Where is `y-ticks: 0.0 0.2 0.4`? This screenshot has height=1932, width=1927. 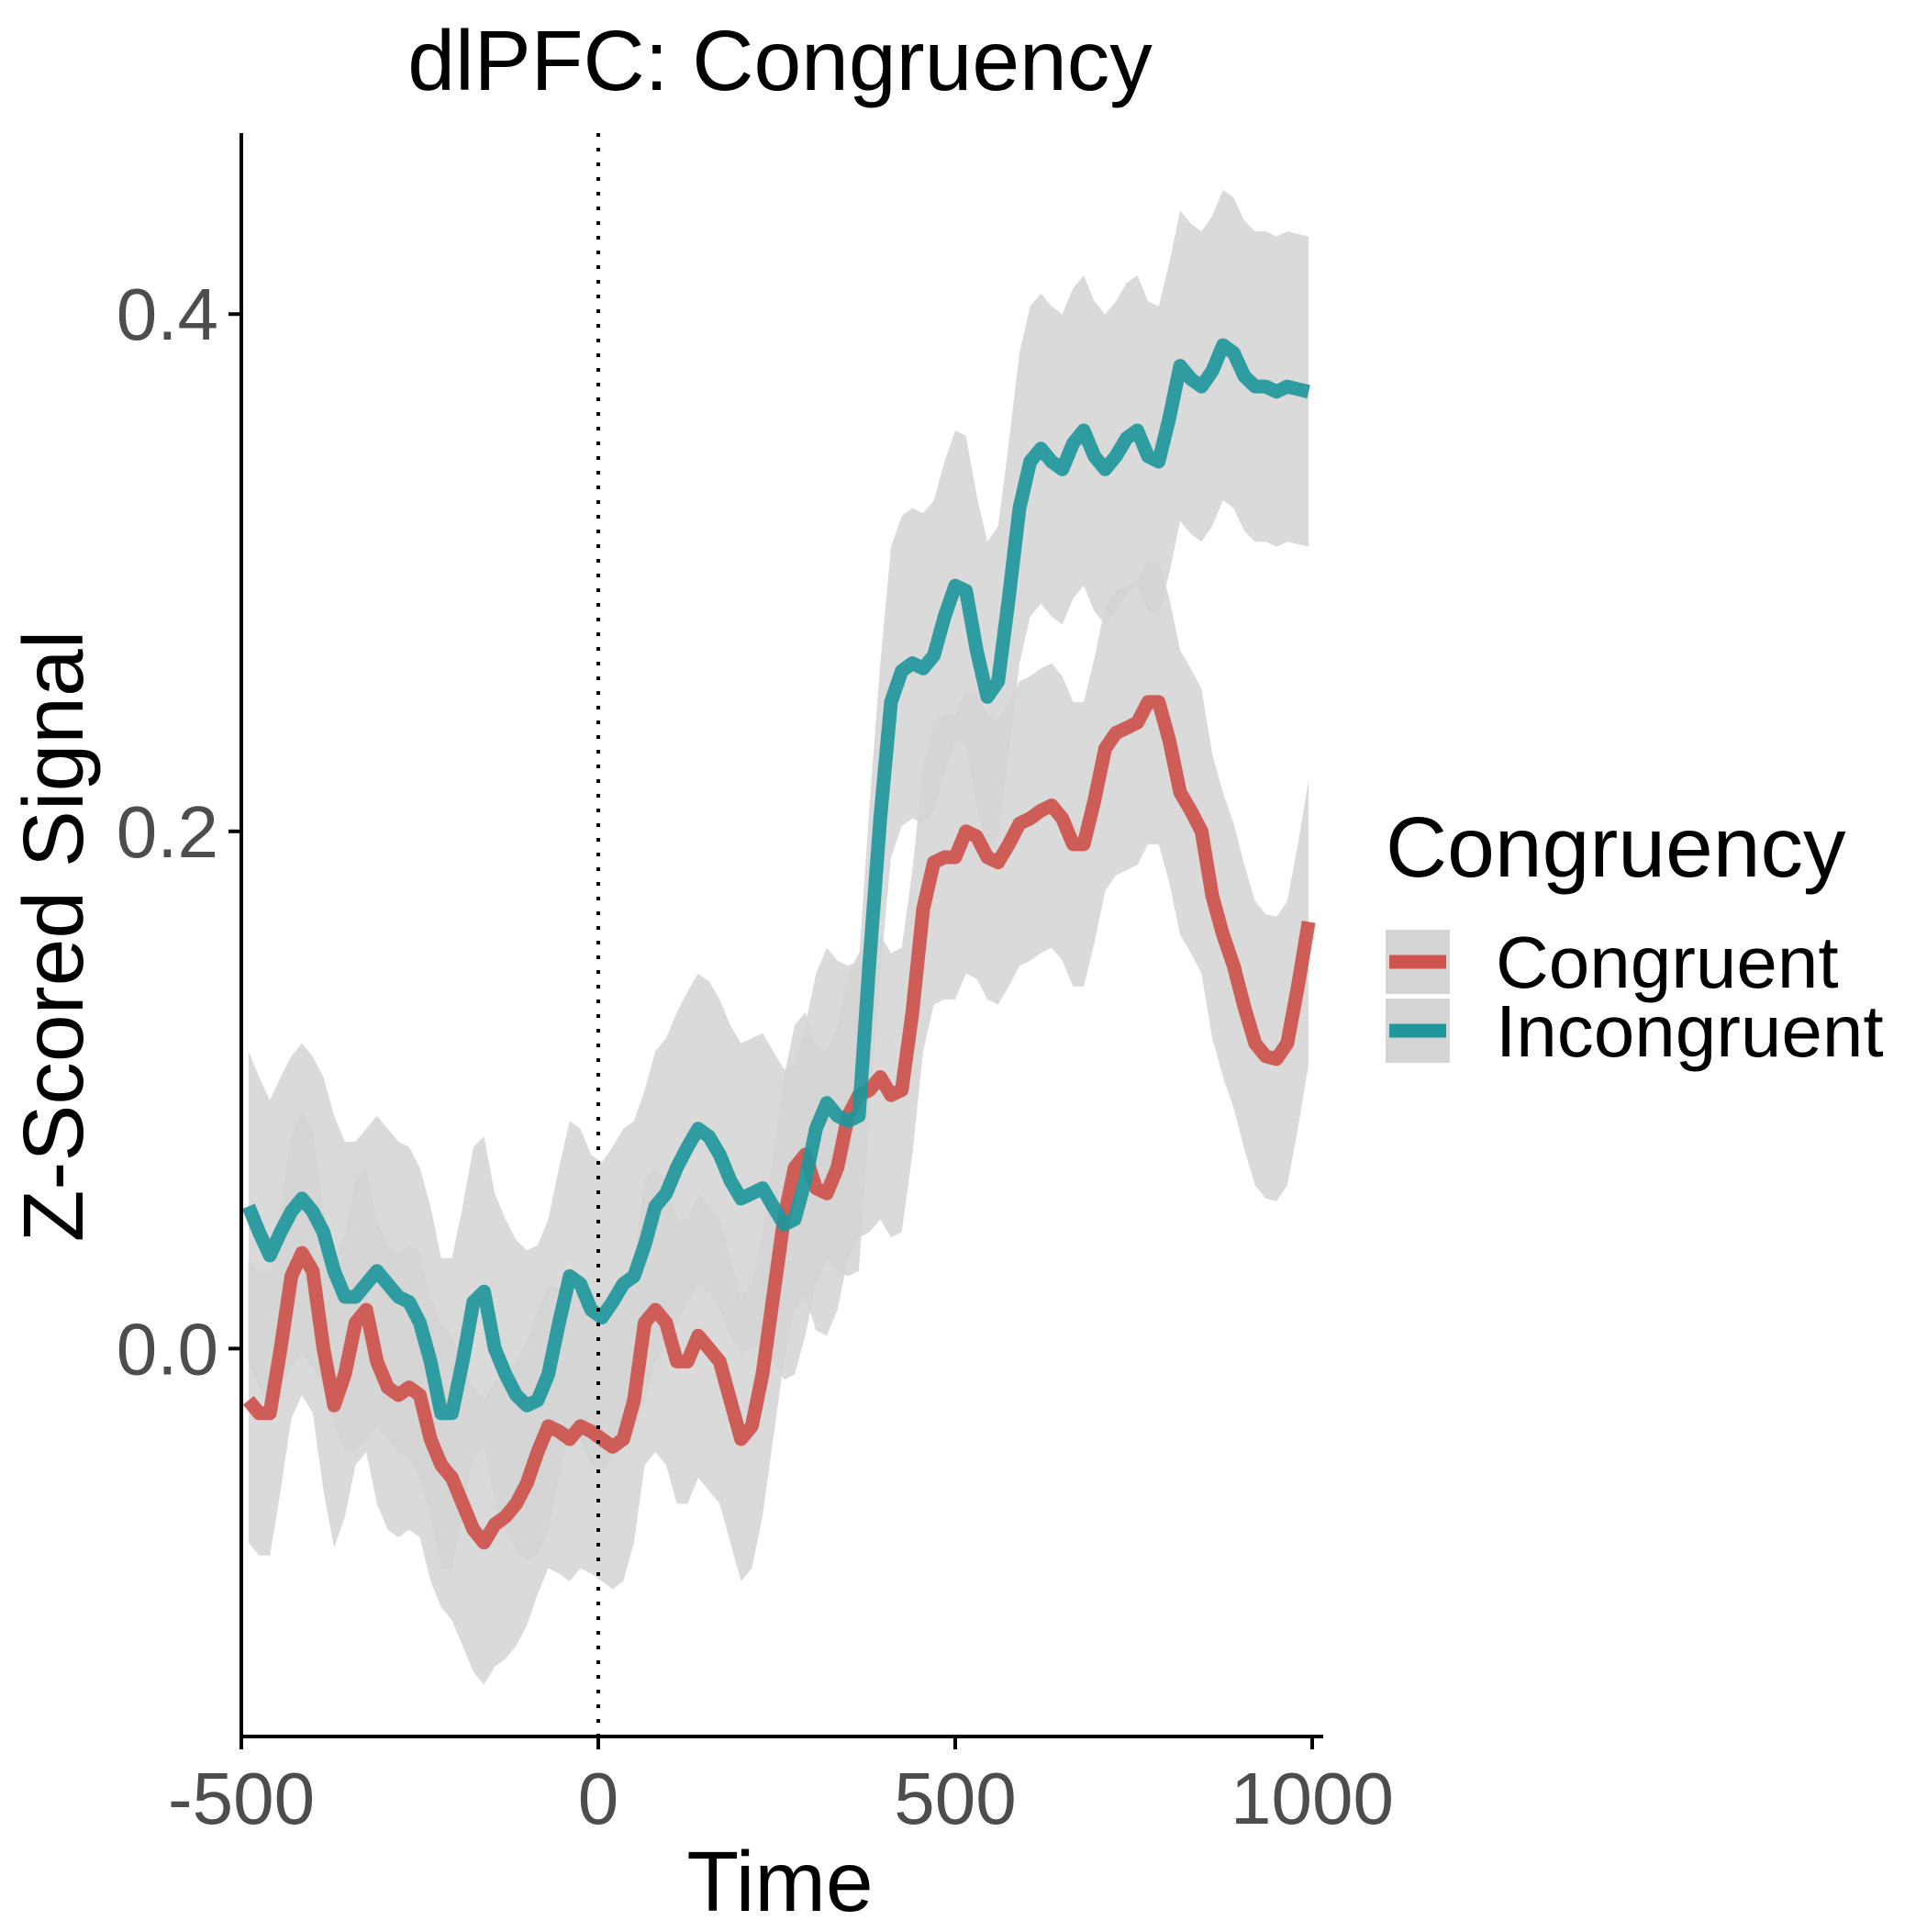
y-ticks: 0.0 0.2 0.4 is located at coordinates (179, 832).